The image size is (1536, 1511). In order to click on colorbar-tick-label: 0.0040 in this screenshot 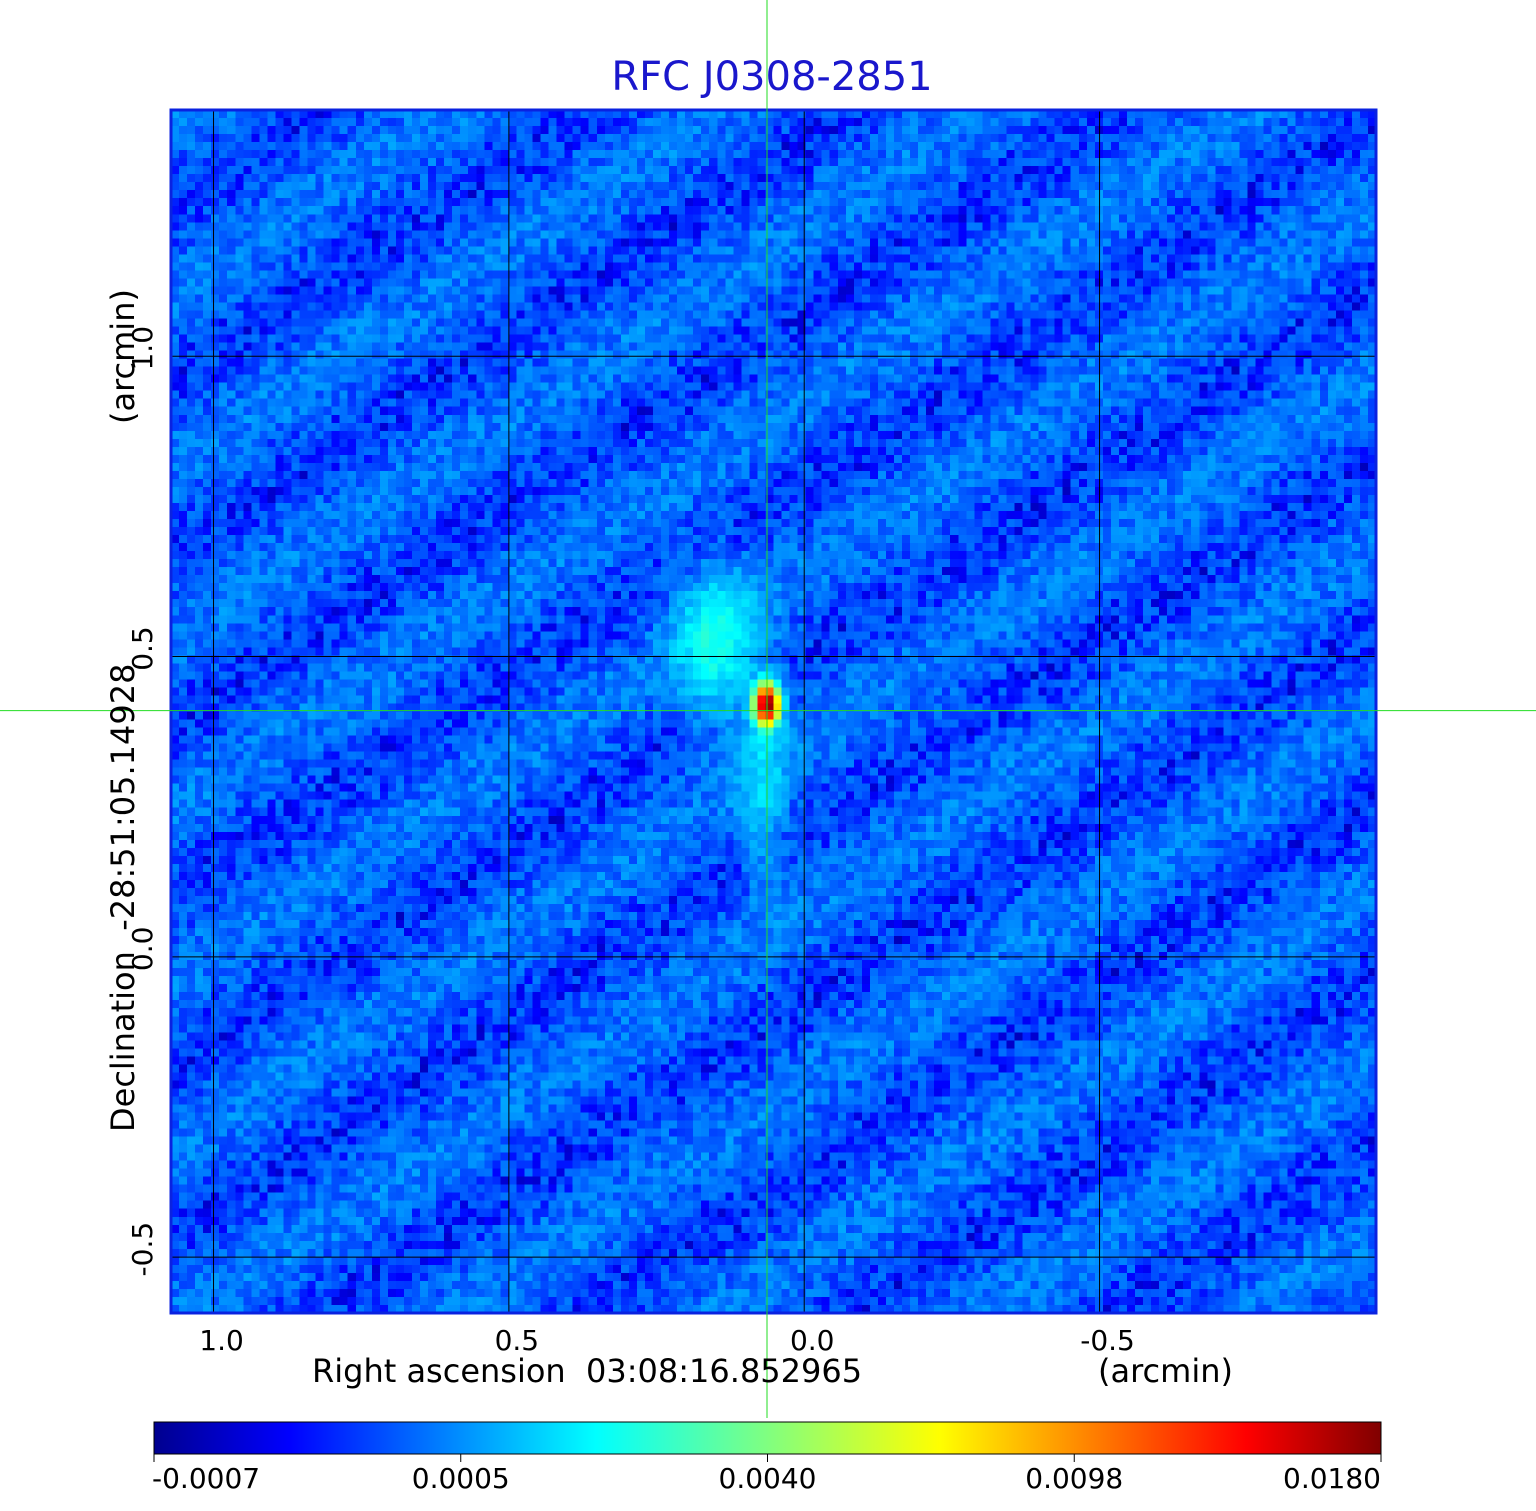, I will do `click(768, 1478)`.